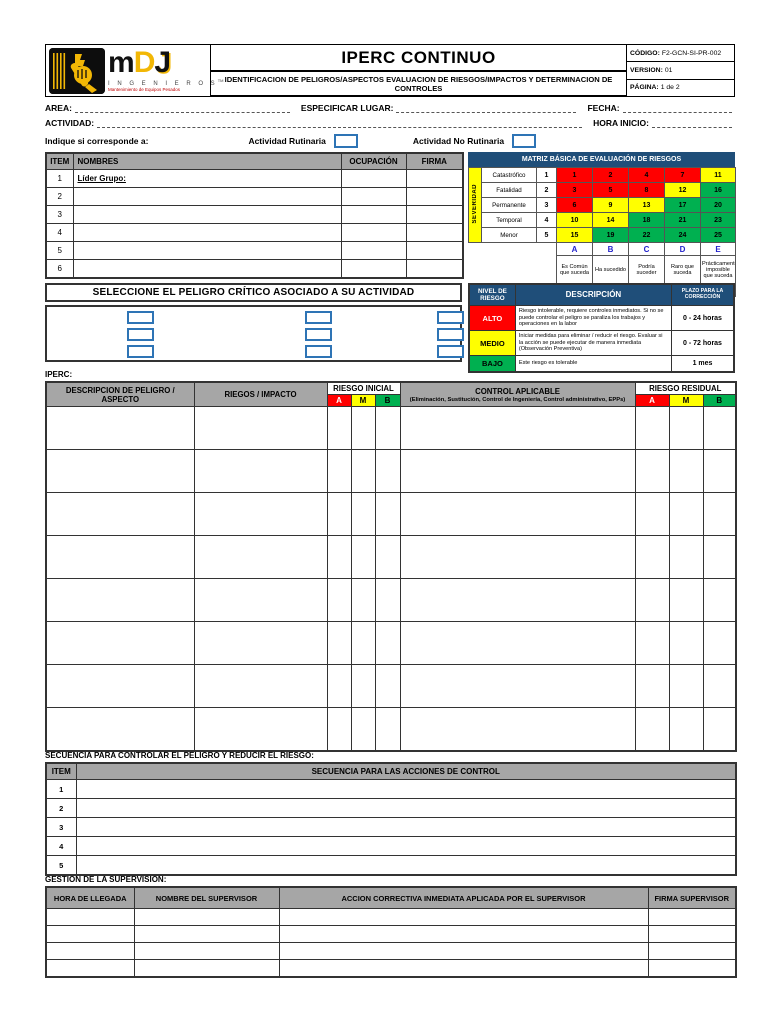 The image size is (768, 1024). I want to click on hora-inicio-input, so click(692, 122).